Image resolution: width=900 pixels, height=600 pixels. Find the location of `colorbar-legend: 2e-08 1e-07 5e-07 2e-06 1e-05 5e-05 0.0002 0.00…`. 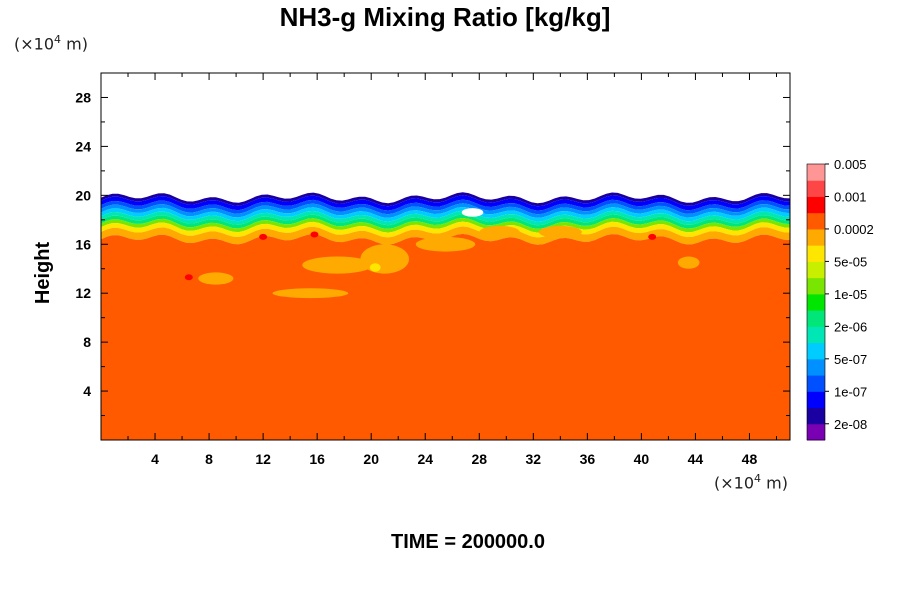

colorbar-legend: 2e-08 1e-07 5e-07 2e-06 1e-05 5e-05 0.0002 0.00… is located at coordinates (840, 299).